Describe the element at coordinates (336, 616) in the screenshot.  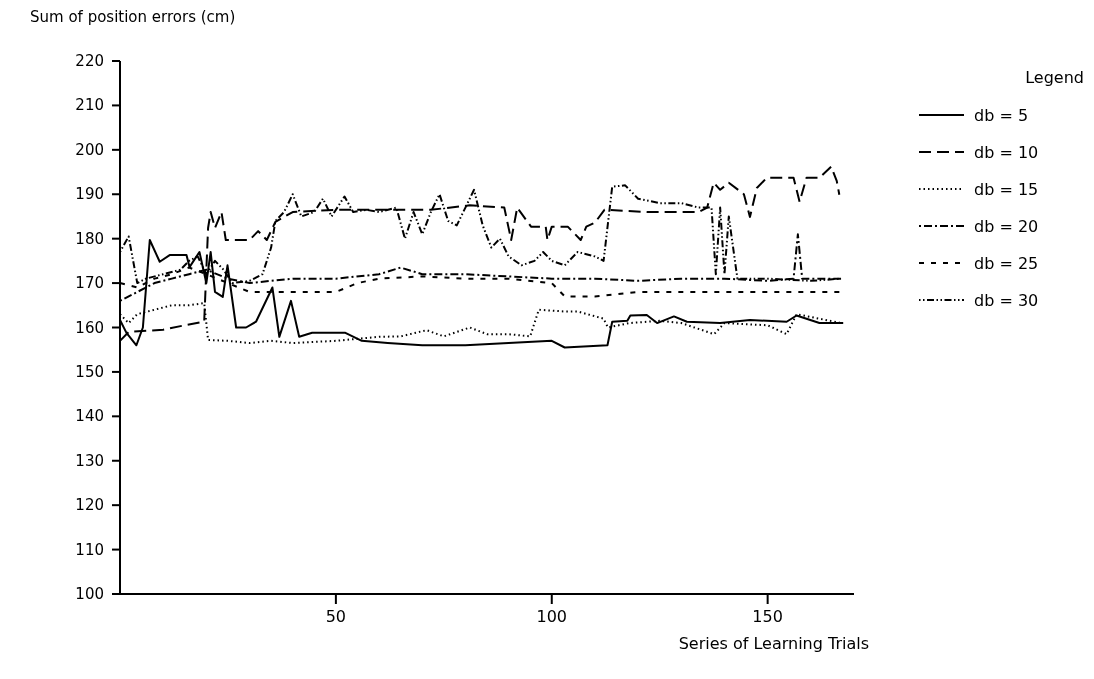
I see `x-tick-label: 50` at that location.